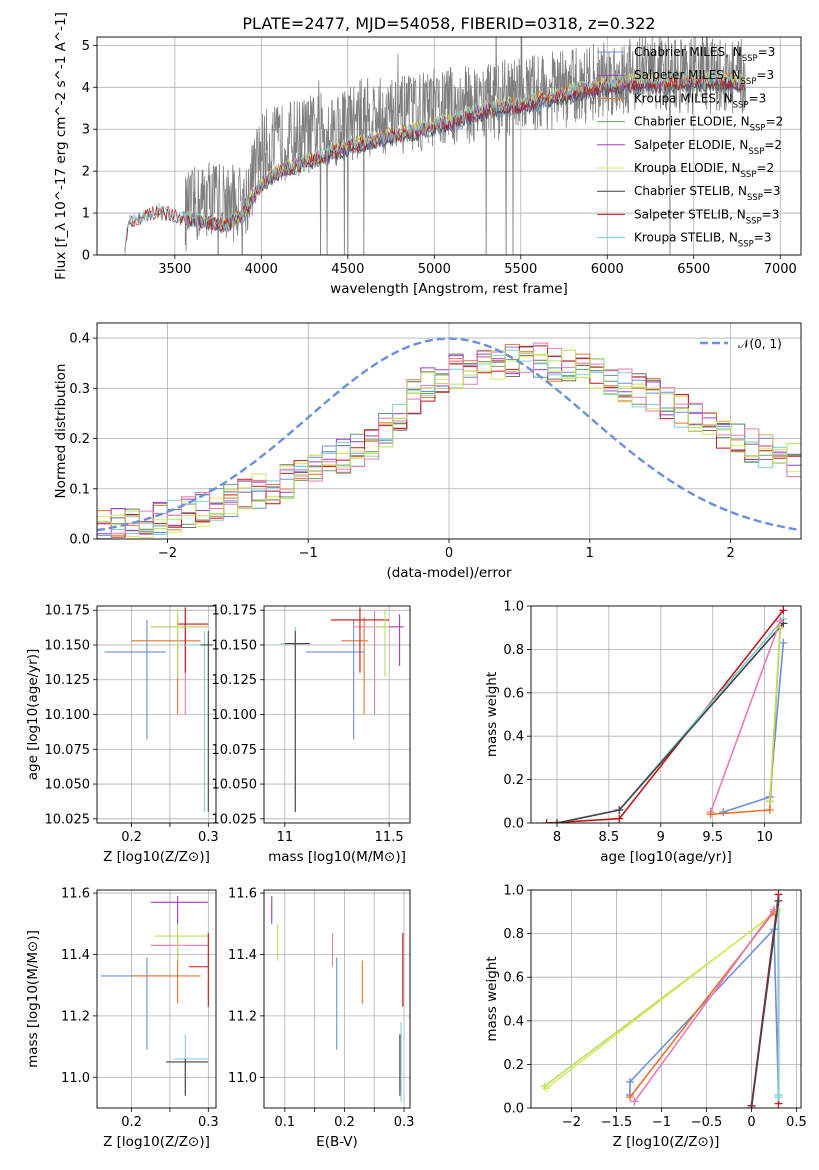 This screenshot has height=1170, width=819. What do you see at coordinates (33, 999) in the screenshot?
I see `y-axis-label: mass [log10(M/M⊙)]` at bounding box center [33, 999].